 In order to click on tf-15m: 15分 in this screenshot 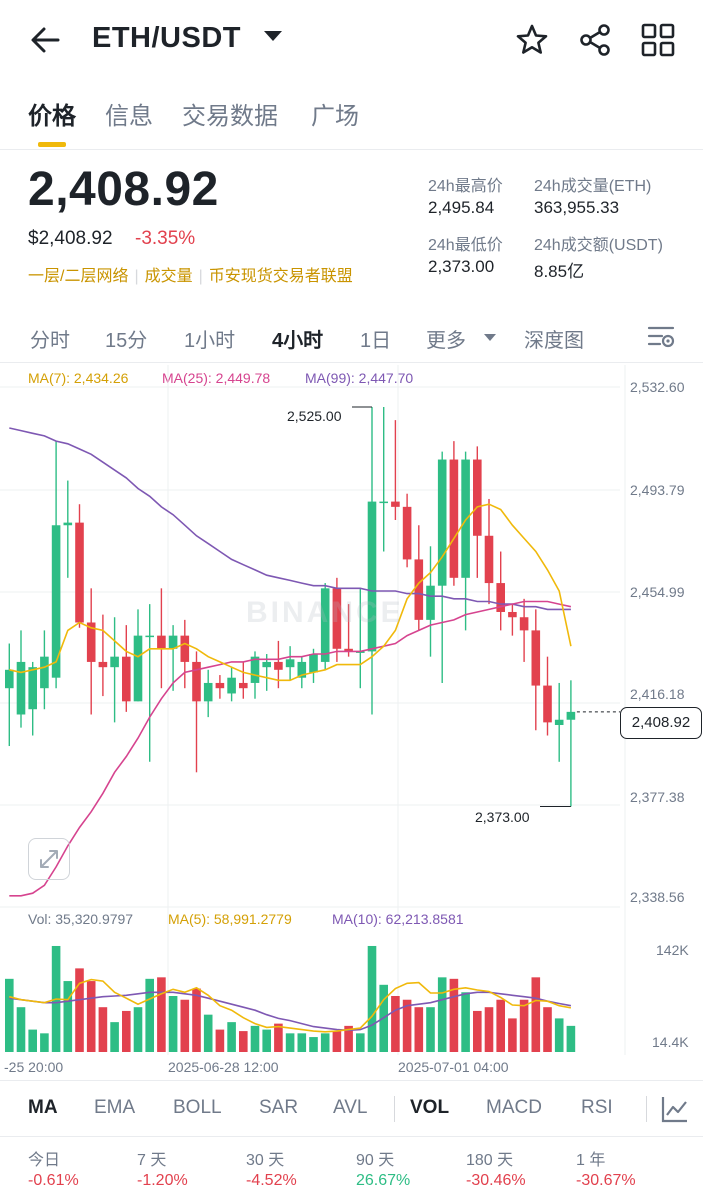, I will do `click(126, 341)`.